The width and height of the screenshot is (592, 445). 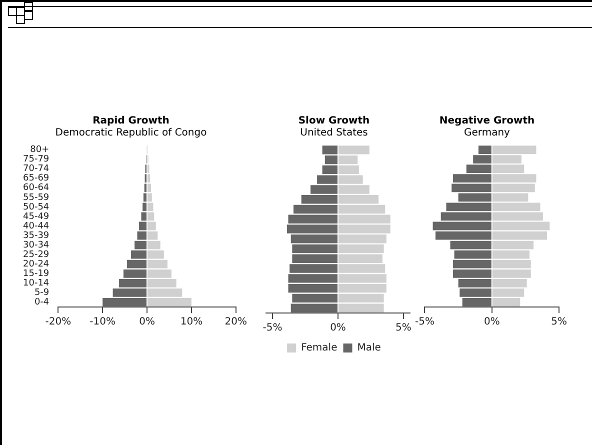 I want to click on x-tick-label: 20%, so click(x=236, y=322).